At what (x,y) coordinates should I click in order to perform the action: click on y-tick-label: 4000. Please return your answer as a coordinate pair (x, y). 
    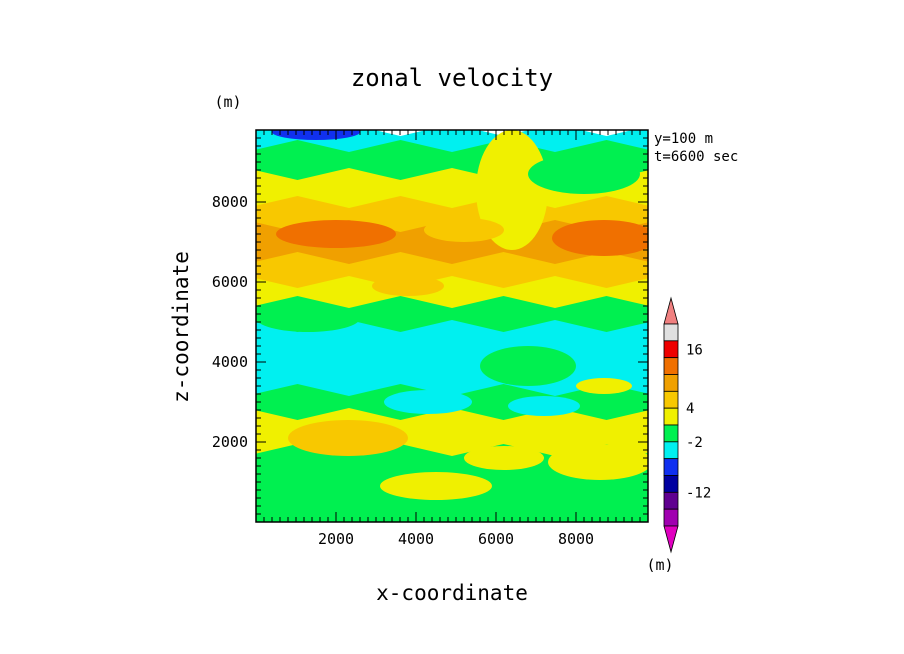
    Looking at the image, I should click on (230, 362).